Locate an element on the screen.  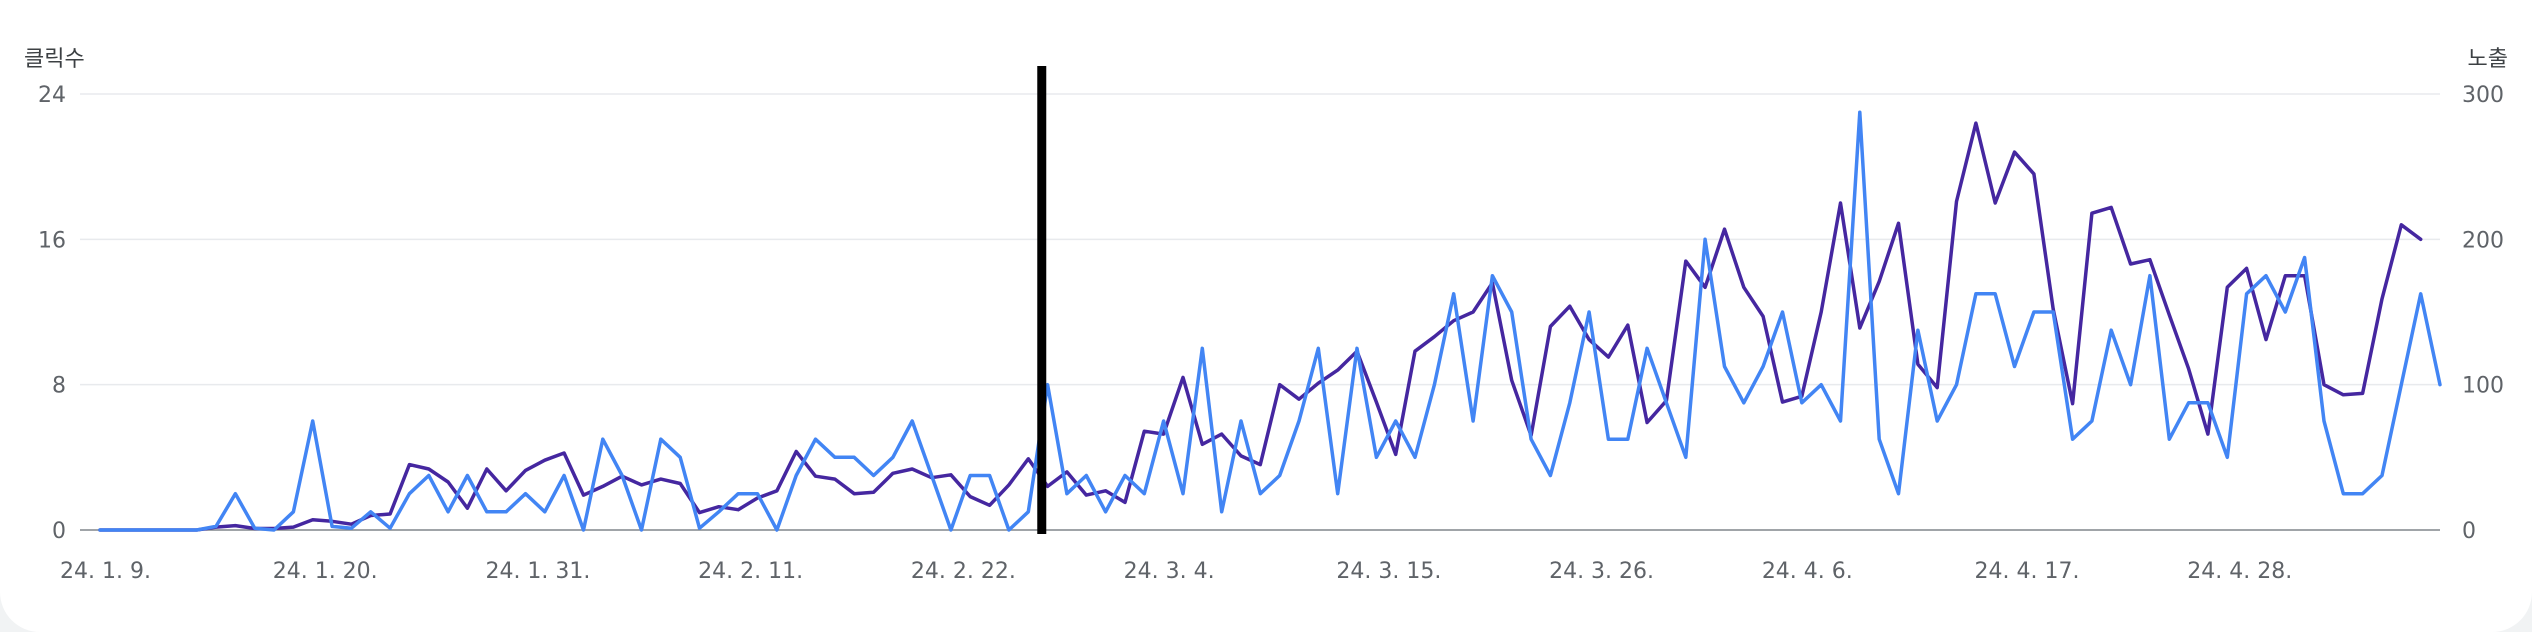
left-tick-label: 8 is located at coordinates (59, 386).